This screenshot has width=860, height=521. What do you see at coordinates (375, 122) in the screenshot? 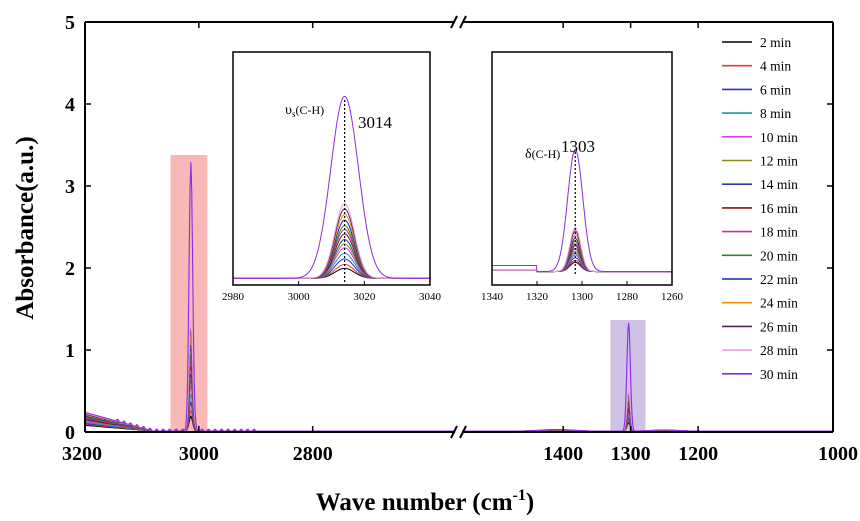
I see `peak-value-label: 3014` at bounding box center [375, 122].